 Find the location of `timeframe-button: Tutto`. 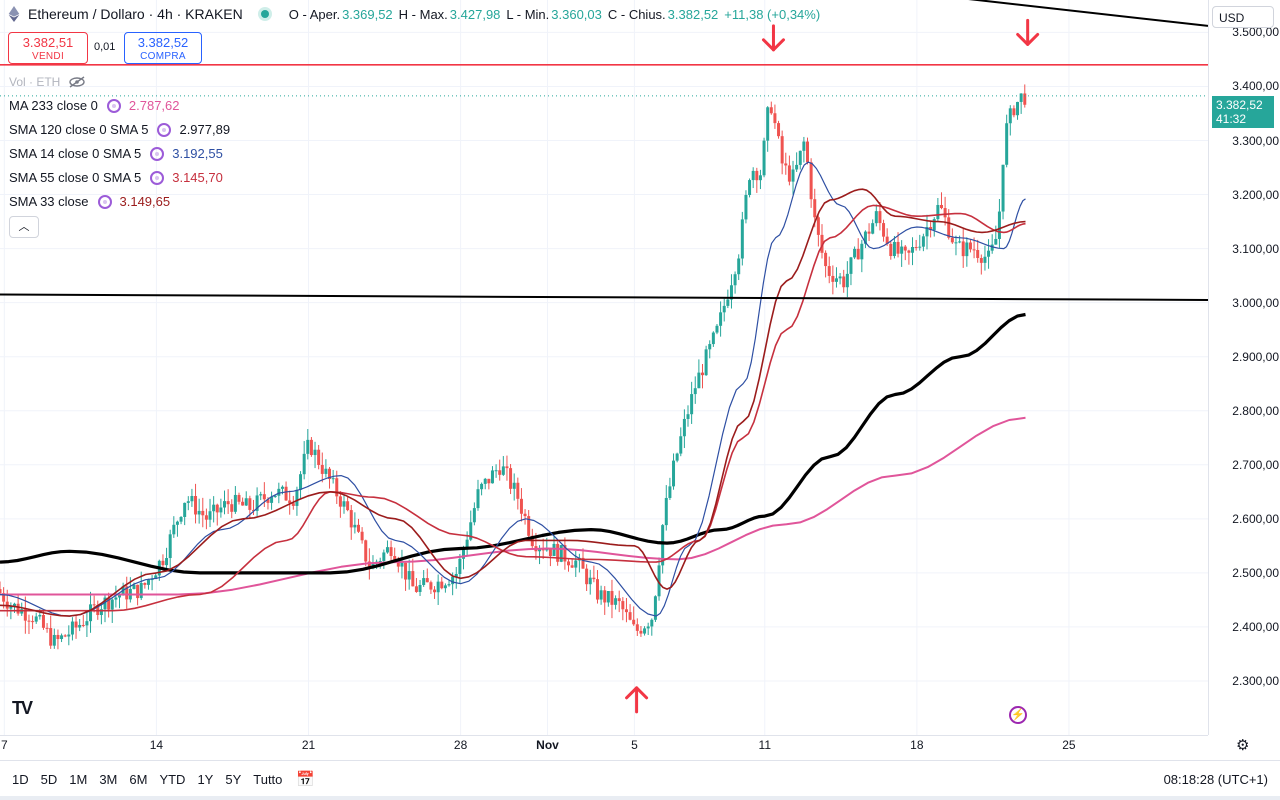

timeframe-button: Tutto is located at coordinates (268, 779).